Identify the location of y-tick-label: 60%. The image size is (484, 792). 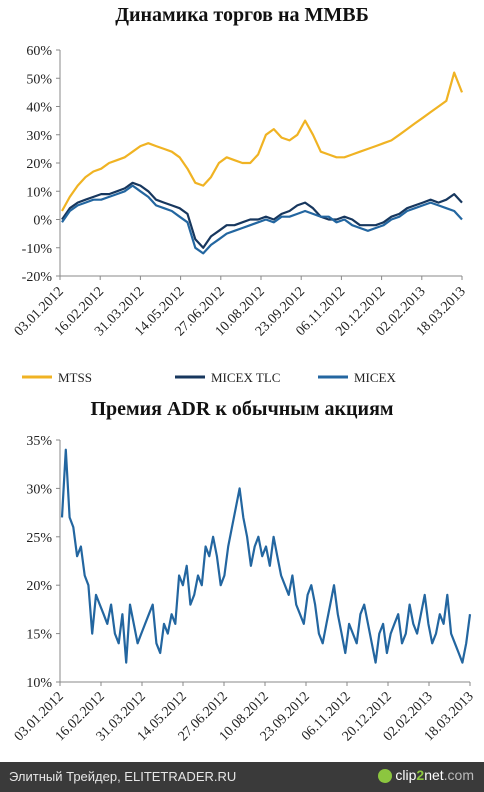
(39, 51).